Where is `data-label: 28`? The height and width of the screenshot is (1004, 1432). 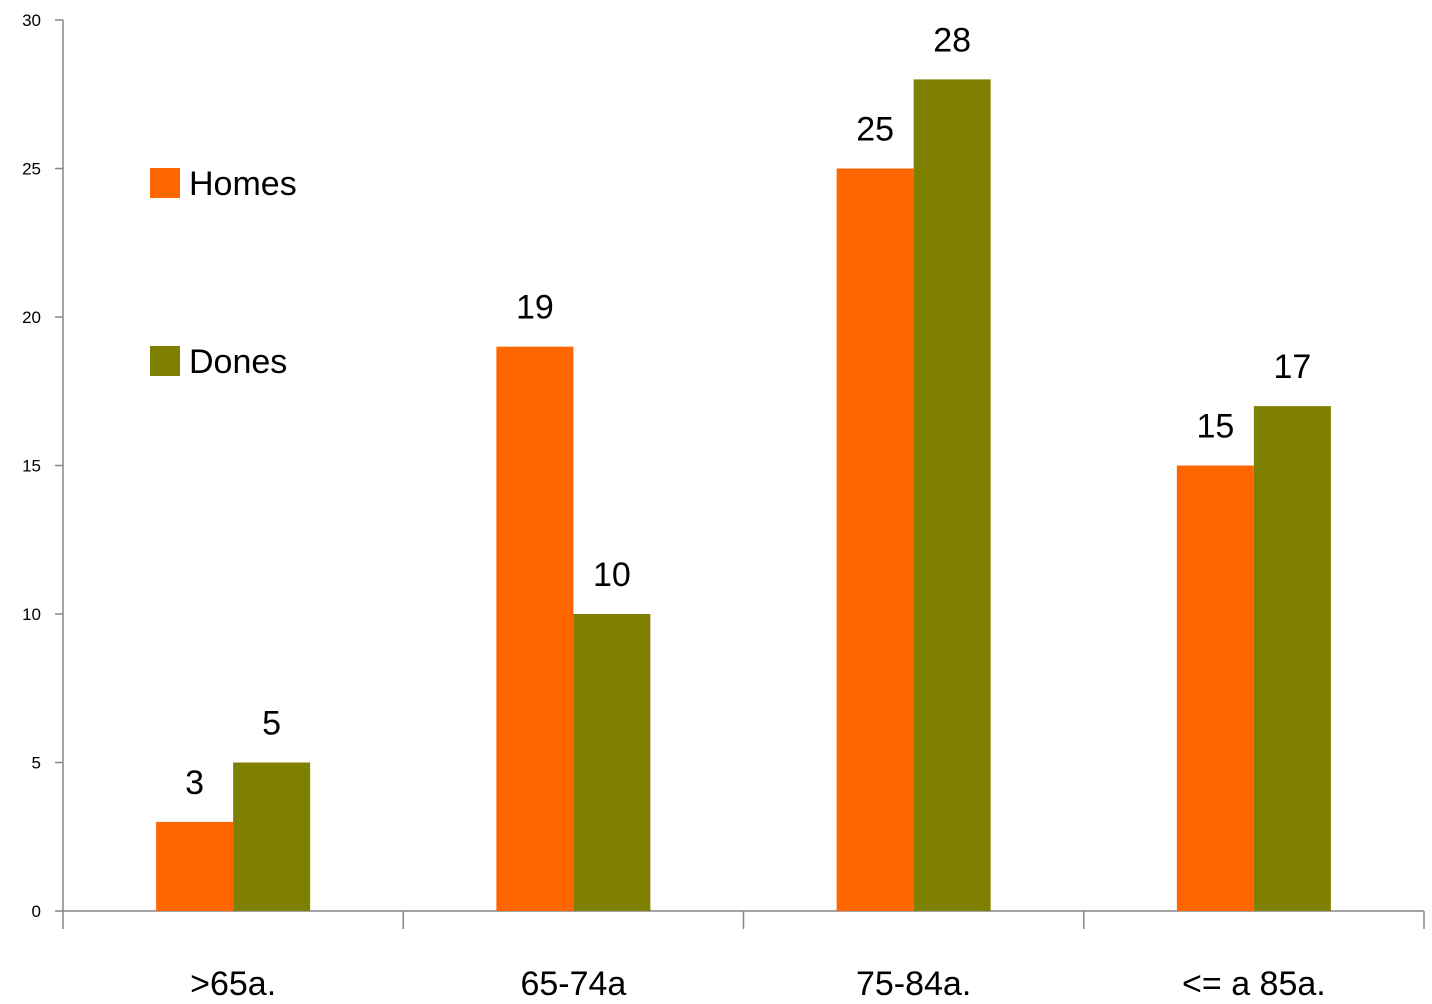 data-label: 28 is located at coordinates (952, 40).